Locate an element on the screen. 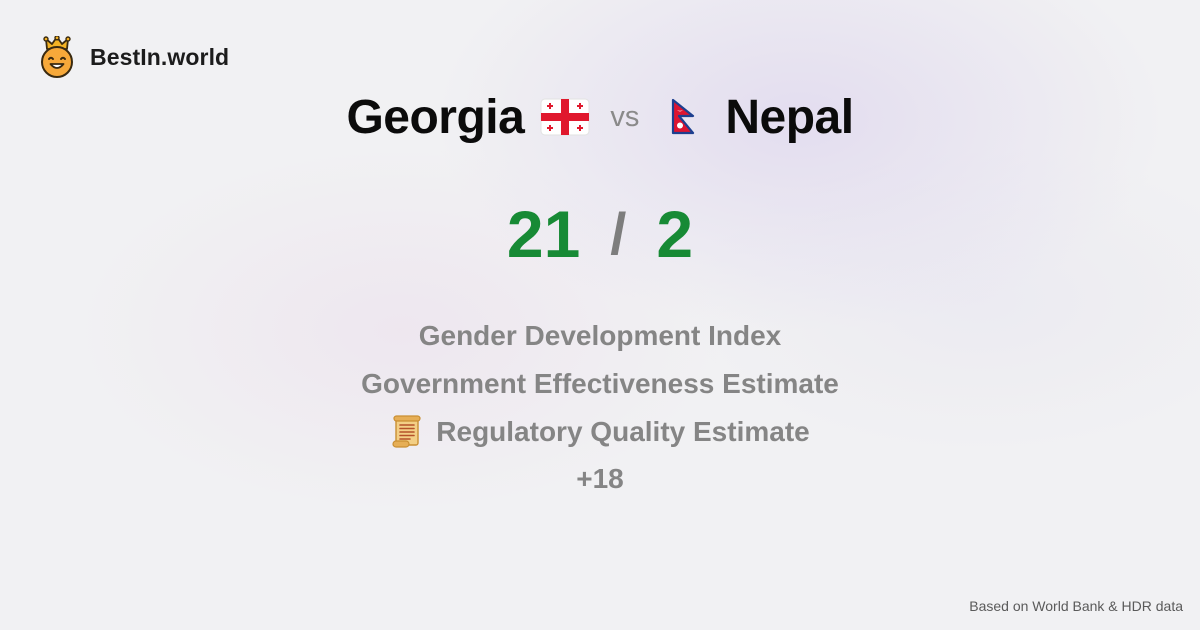 This screenshot has height=630, width=1200. crowned-smiley-icon is located at coordinates (57, 57).